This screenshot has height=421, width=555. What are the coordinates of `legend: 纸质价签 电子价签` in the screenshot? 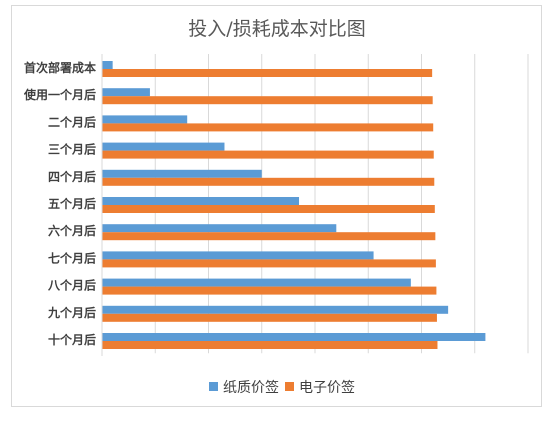 It's located at (282, 387).